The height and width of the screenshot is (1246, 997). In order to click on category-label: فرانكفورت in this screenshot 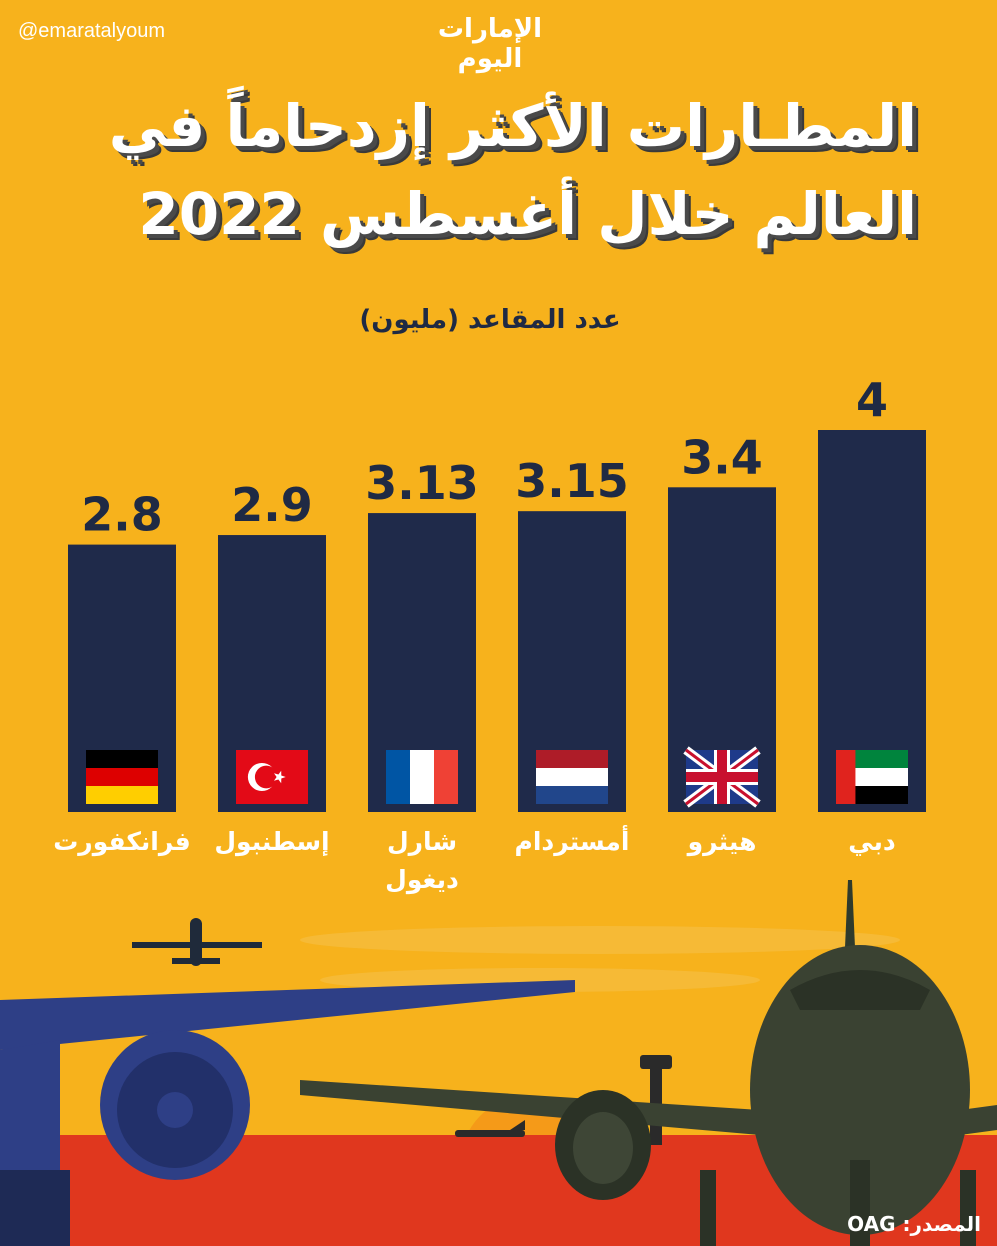, I will do `click(122, 842)`.